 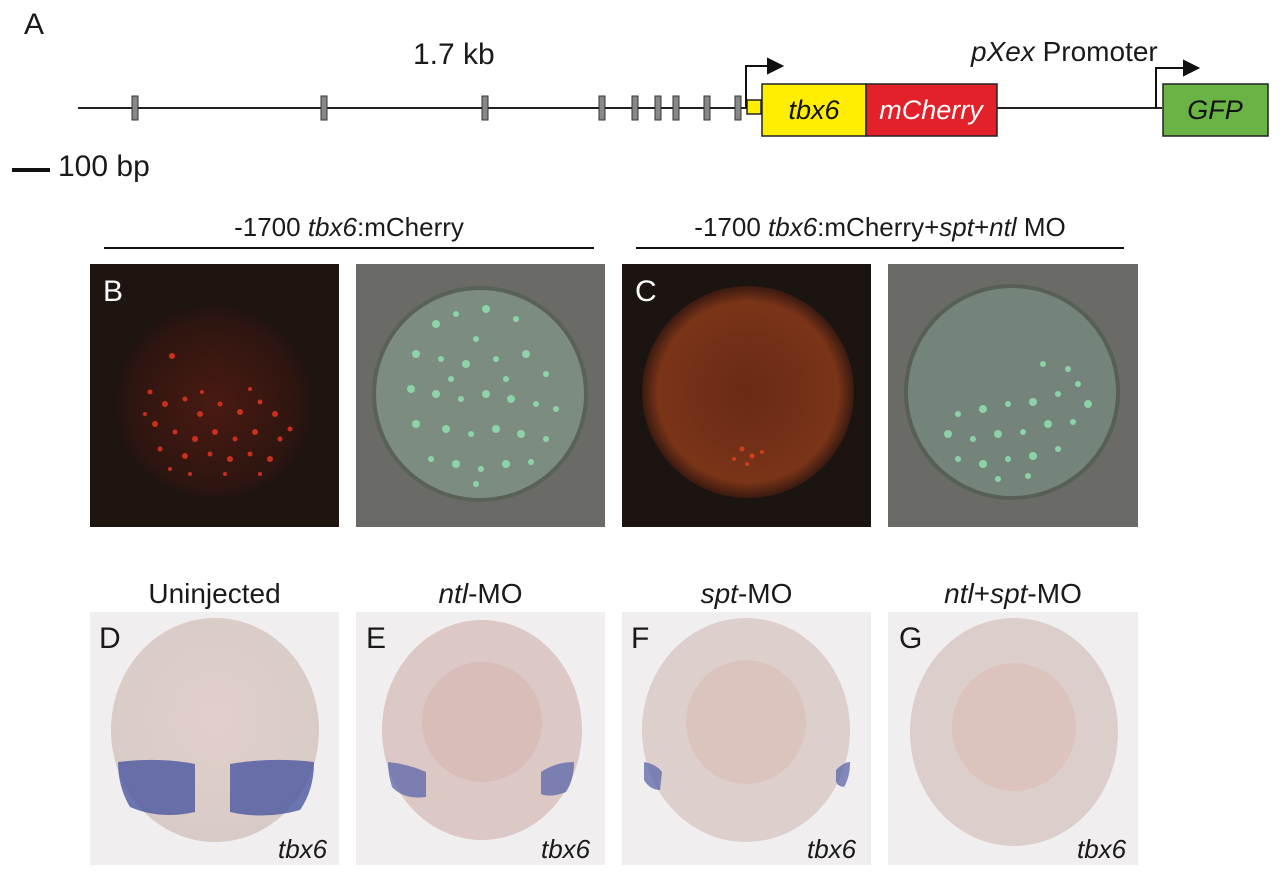 I want to click on panel-f-image, so click(x=746, y=738).